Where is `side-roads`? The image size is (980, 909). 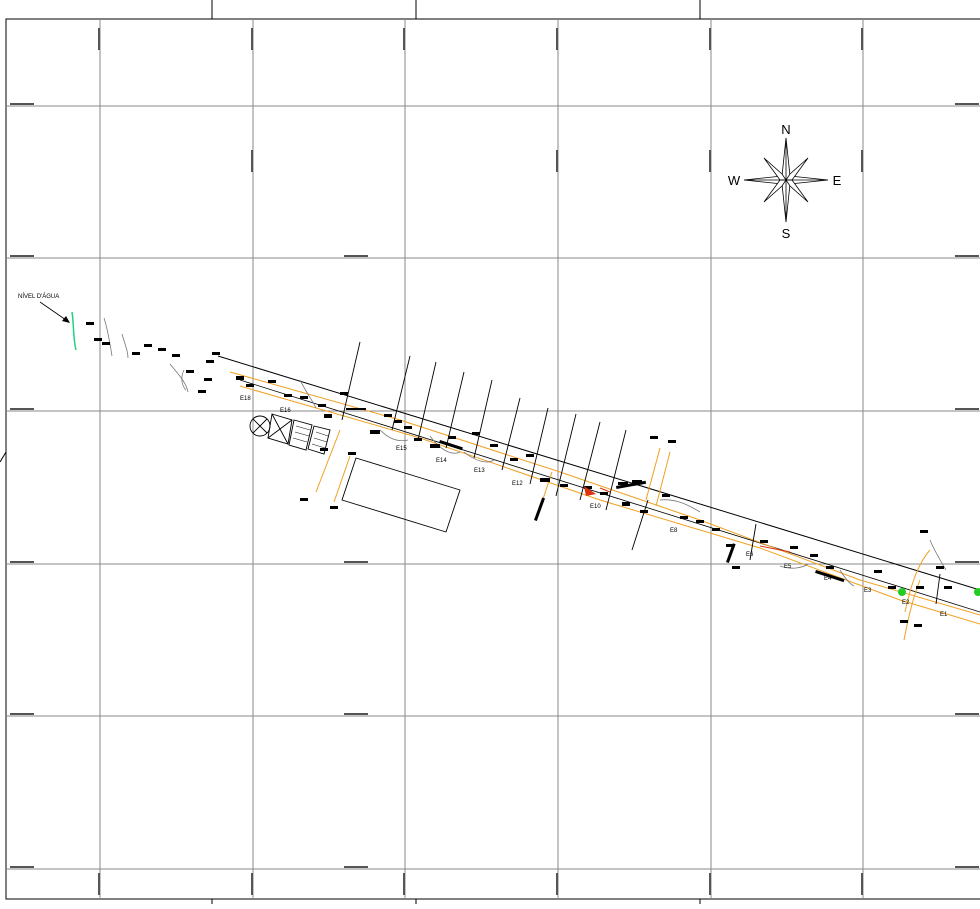 side-roads is located at coordinates (623, 535).